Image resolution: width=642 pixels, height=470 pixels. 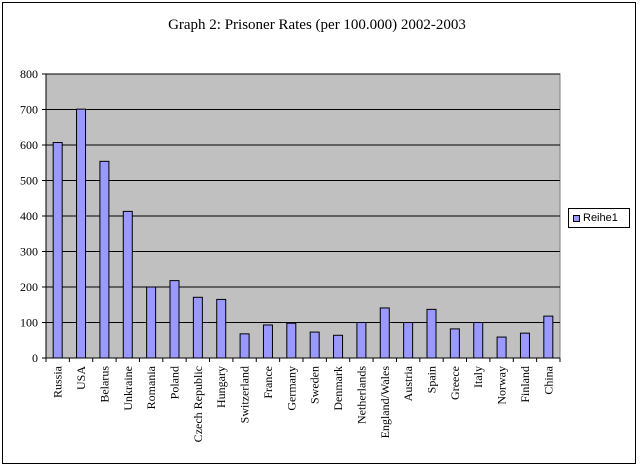 What do you see at coordinates (104, 384) in the screenshot?
I see `x-tick-label: Belarus` at bounding box center [104, 384].